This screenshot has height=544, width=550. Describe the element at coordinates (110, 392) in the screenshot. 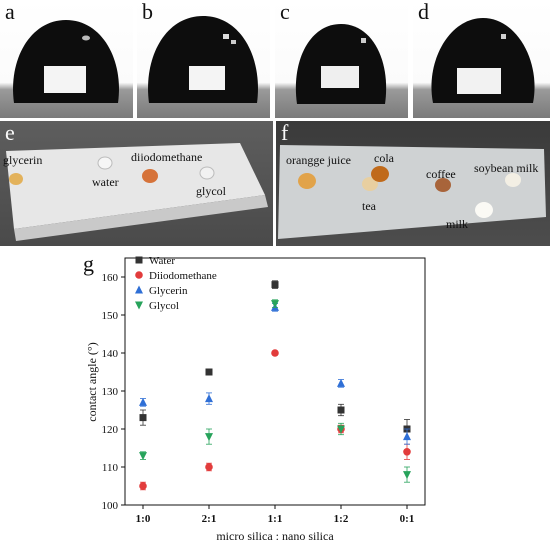

I see `y-tick-label: 130` at that location.